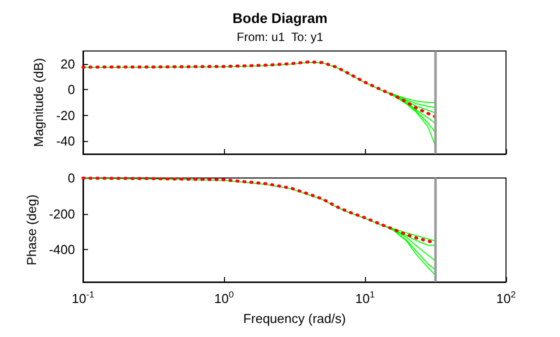 This screenshot has width=560, height=337. What do you see at coordinates (61, 214) in the screenshot?
I see `y-tick-label: -200` at bounding box center [61, 214].